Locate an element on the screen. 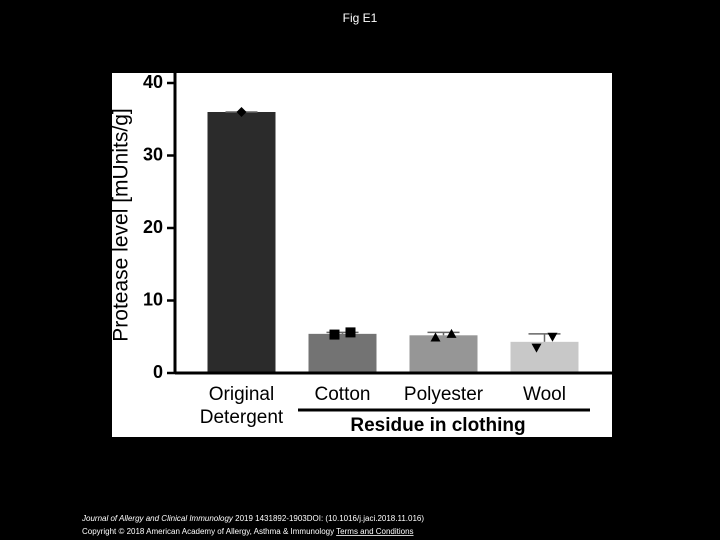  y-tick-label: 10 is located at coordinates (153, 299).